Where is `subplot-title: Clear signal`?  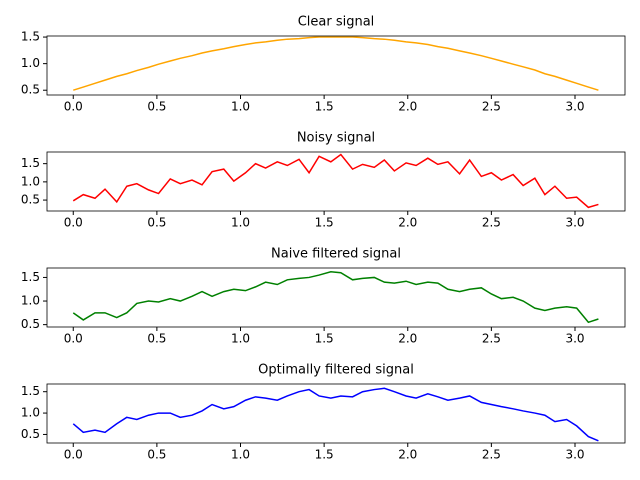
subplot-title: Clear signal is located at coordinates (336, 22).